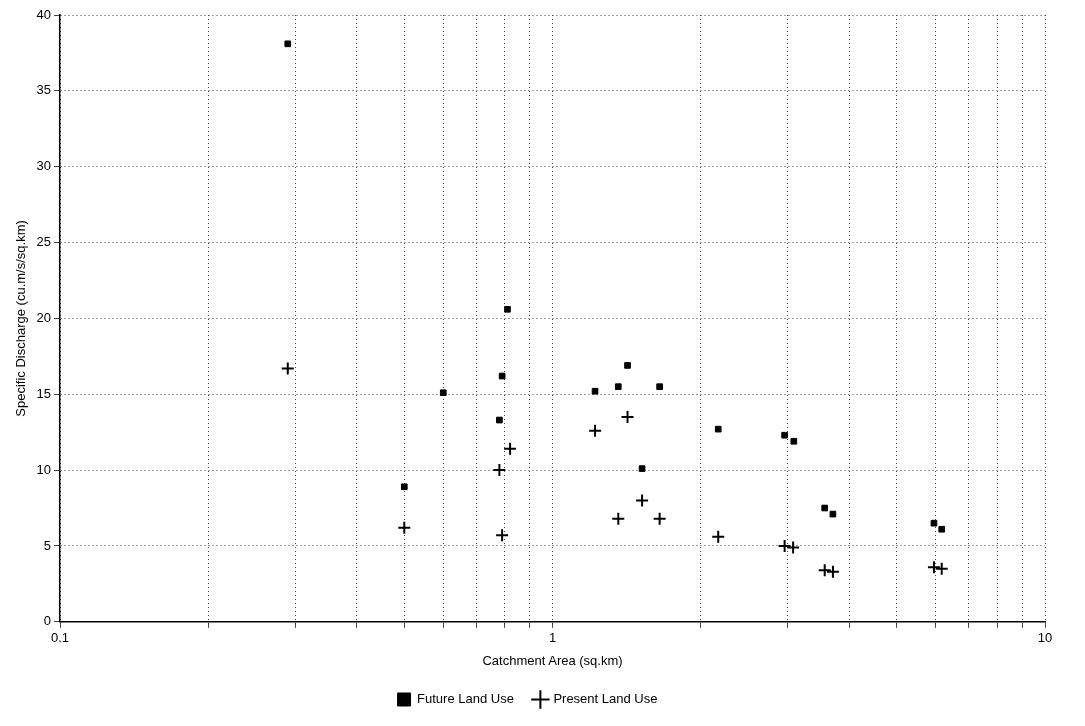 The image size is (1085, 726). I want to click on y-tick-label: 10, so click(44, 469).